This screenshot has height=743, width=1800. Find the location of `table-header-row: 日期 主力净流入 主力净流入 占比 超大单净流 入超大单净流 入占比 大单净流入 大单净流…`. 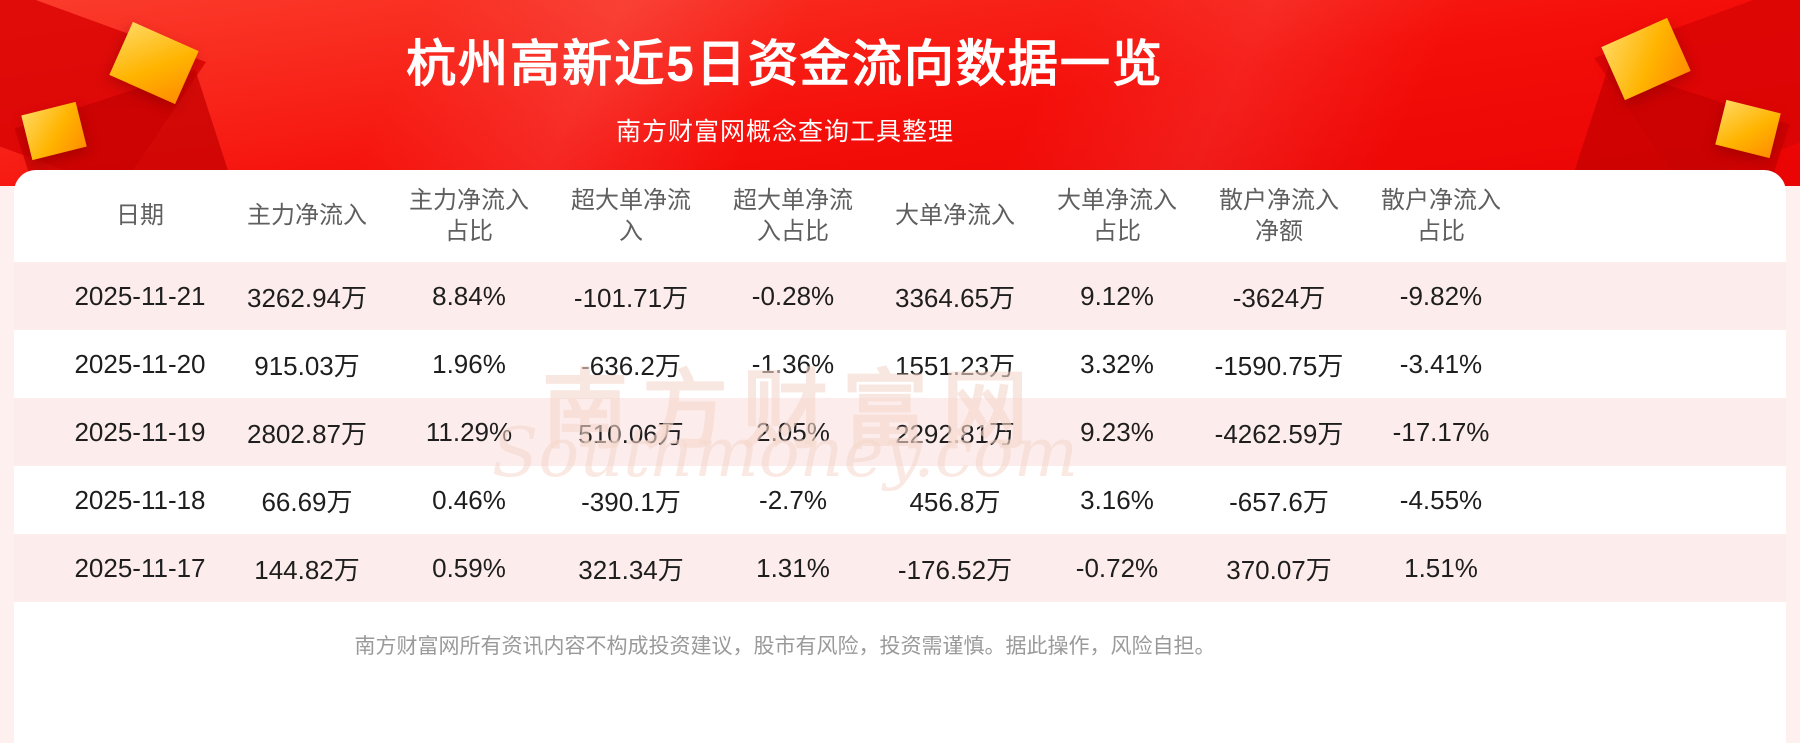

table-header-row: 日期 主力净流入 主力净流入 占比 超大单净流 入超大单净流 入占比 大单净流入 大单净流… is located at coordinates (900, 216).